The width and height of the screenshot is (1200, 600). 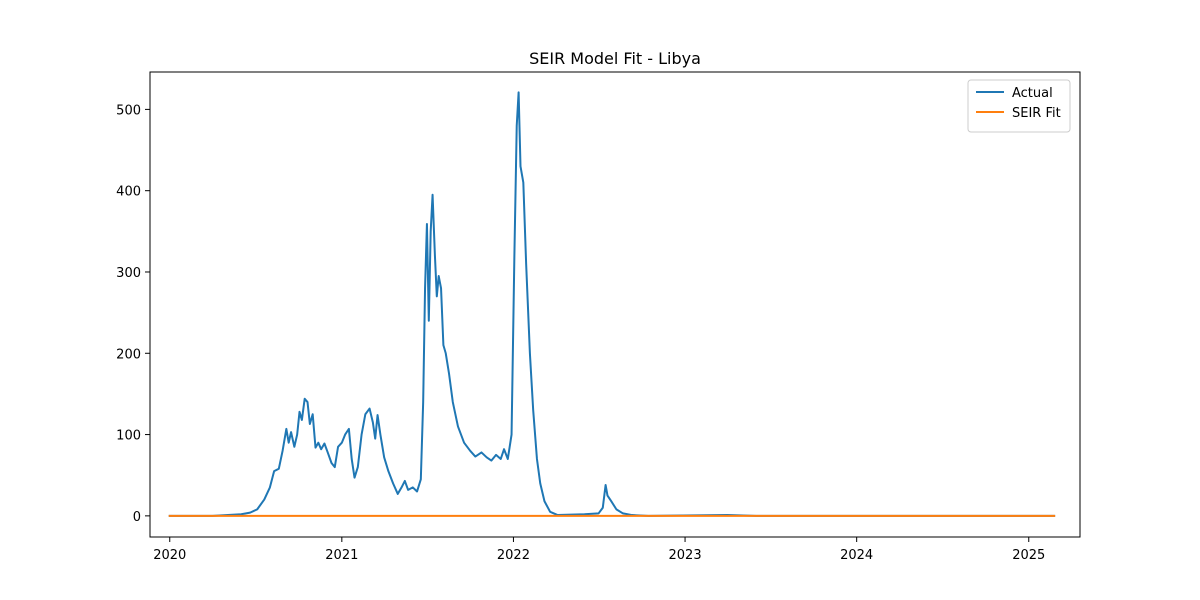 I want to click on x-tick-label: 2024, so click(x=856, y=555).